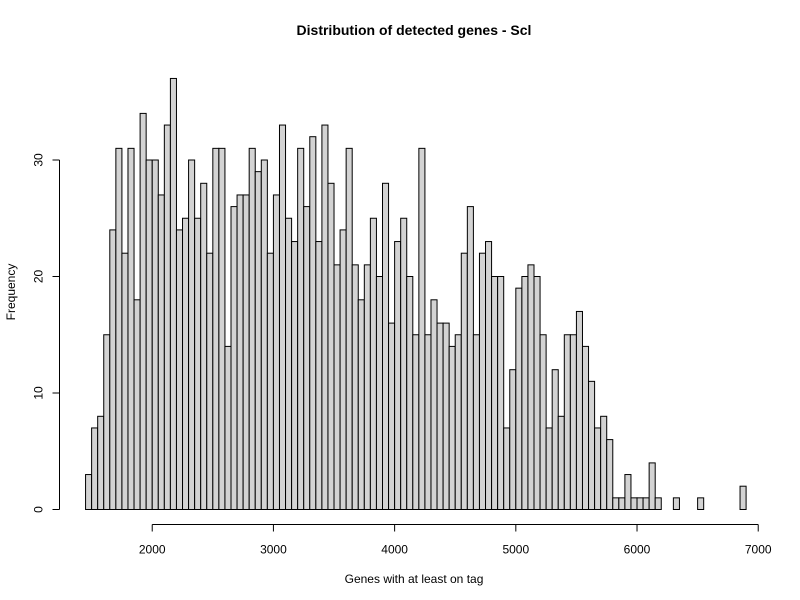  What do you see at coordinates (273, 550) in the screenshot?
I see `x-tick-label: 3000` at bounding box center [273, 550].